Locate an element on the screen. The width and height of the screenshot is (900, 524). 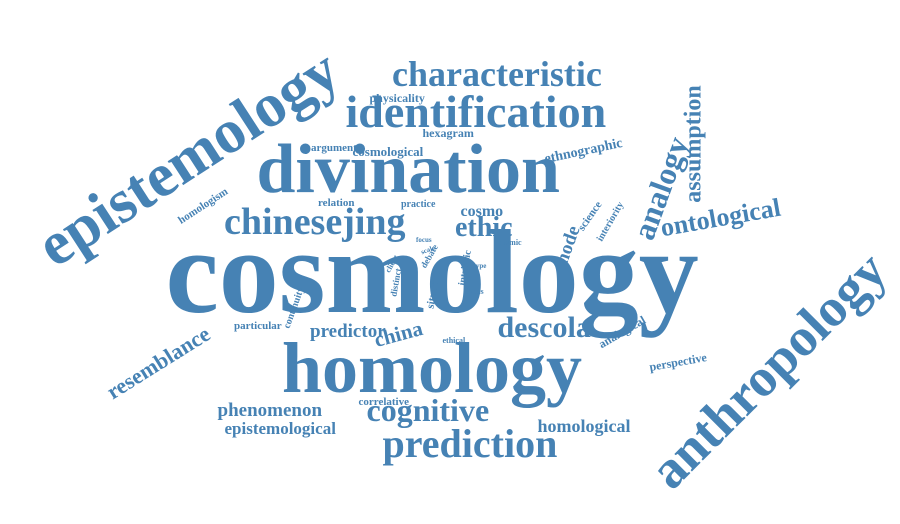
word-homology: homology is located at coordinates (432, 368).